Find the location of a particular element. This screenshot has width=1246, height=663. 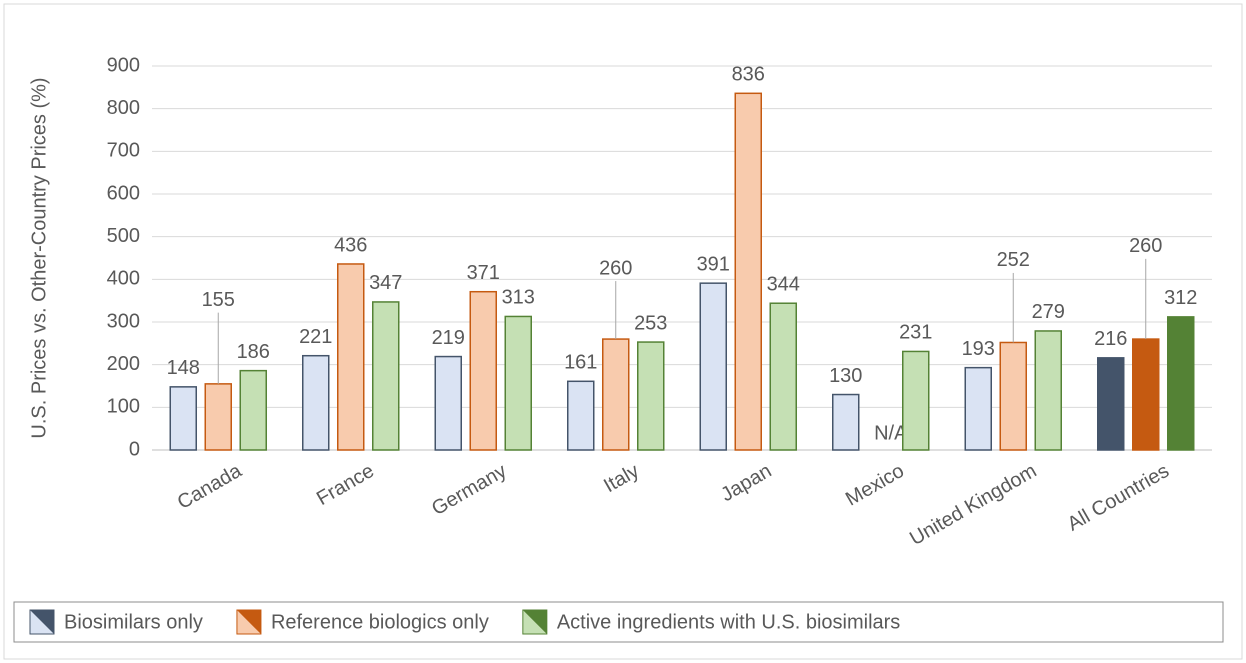

data-label: 186 is located at coordinates (253, 352).